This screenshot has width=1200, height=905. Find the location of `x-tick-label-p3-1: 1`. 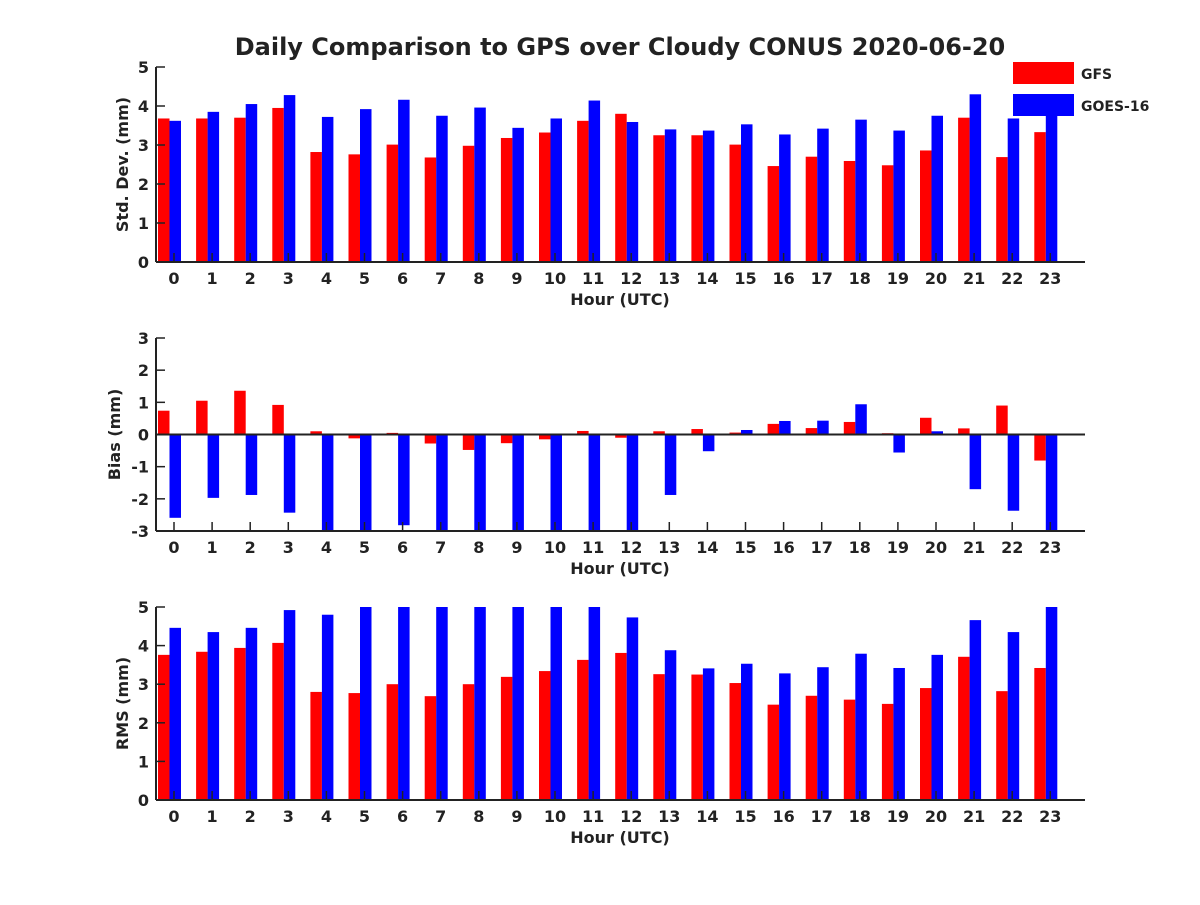

x-tick-label-p3-1: 1 is located at coordinates (212, 816).